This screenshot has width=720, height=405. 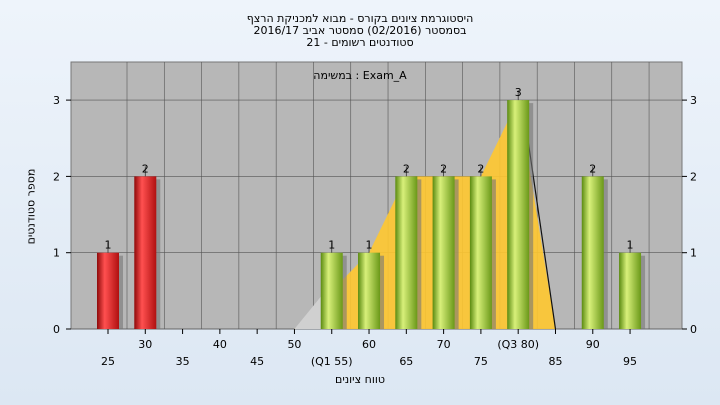 What do you see at coordinates (56, 329) in the screenshot?
I see `y-tick-label-left: 0` at bounding box center [56, 329].